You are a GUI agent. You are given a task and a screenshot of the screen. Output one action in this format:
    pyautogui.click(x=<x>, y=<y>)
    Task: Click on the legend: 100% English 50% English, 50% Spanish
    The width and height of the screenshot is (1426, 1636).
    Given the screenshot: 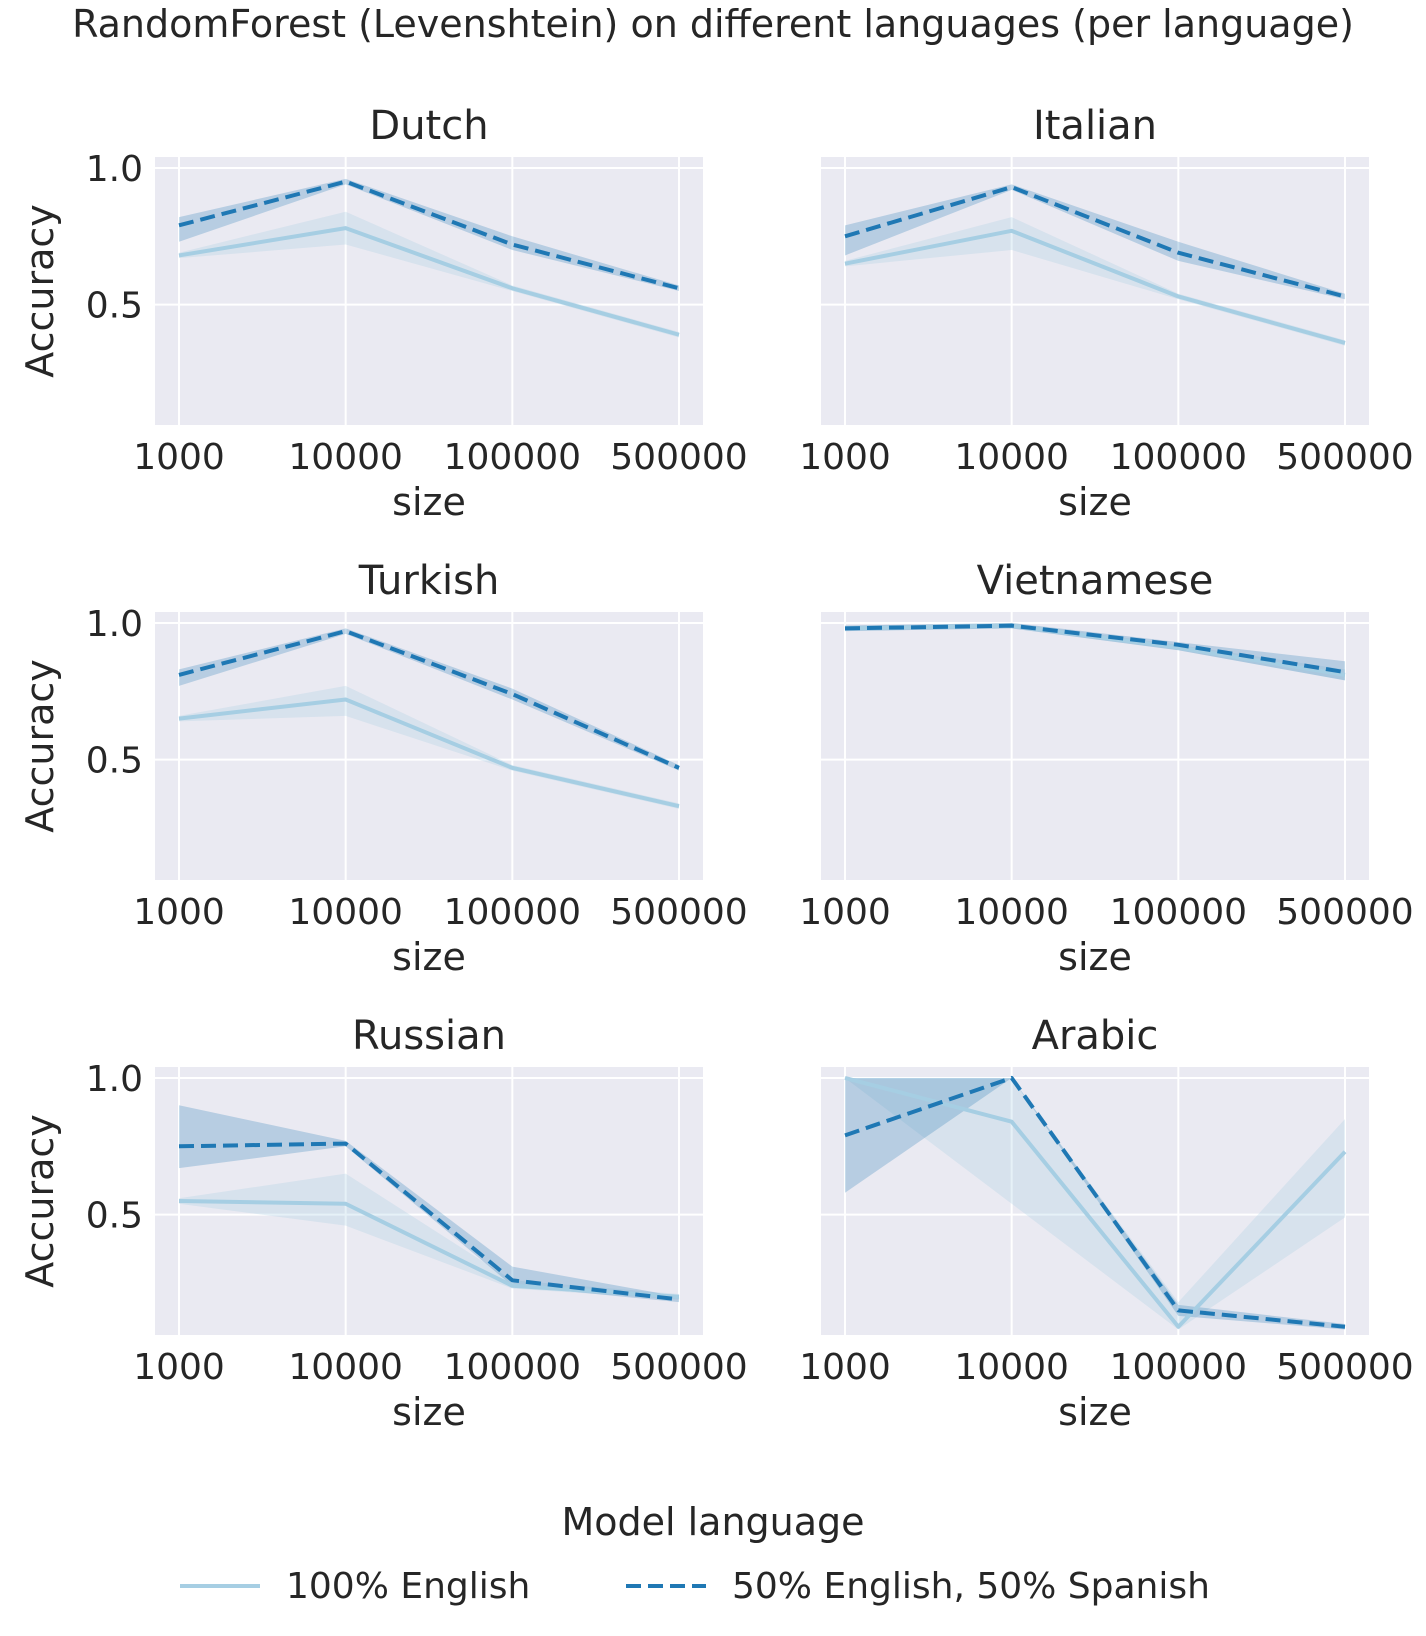 What is the action you would take?
    pyautogui.click(x=713, y=1586)
    